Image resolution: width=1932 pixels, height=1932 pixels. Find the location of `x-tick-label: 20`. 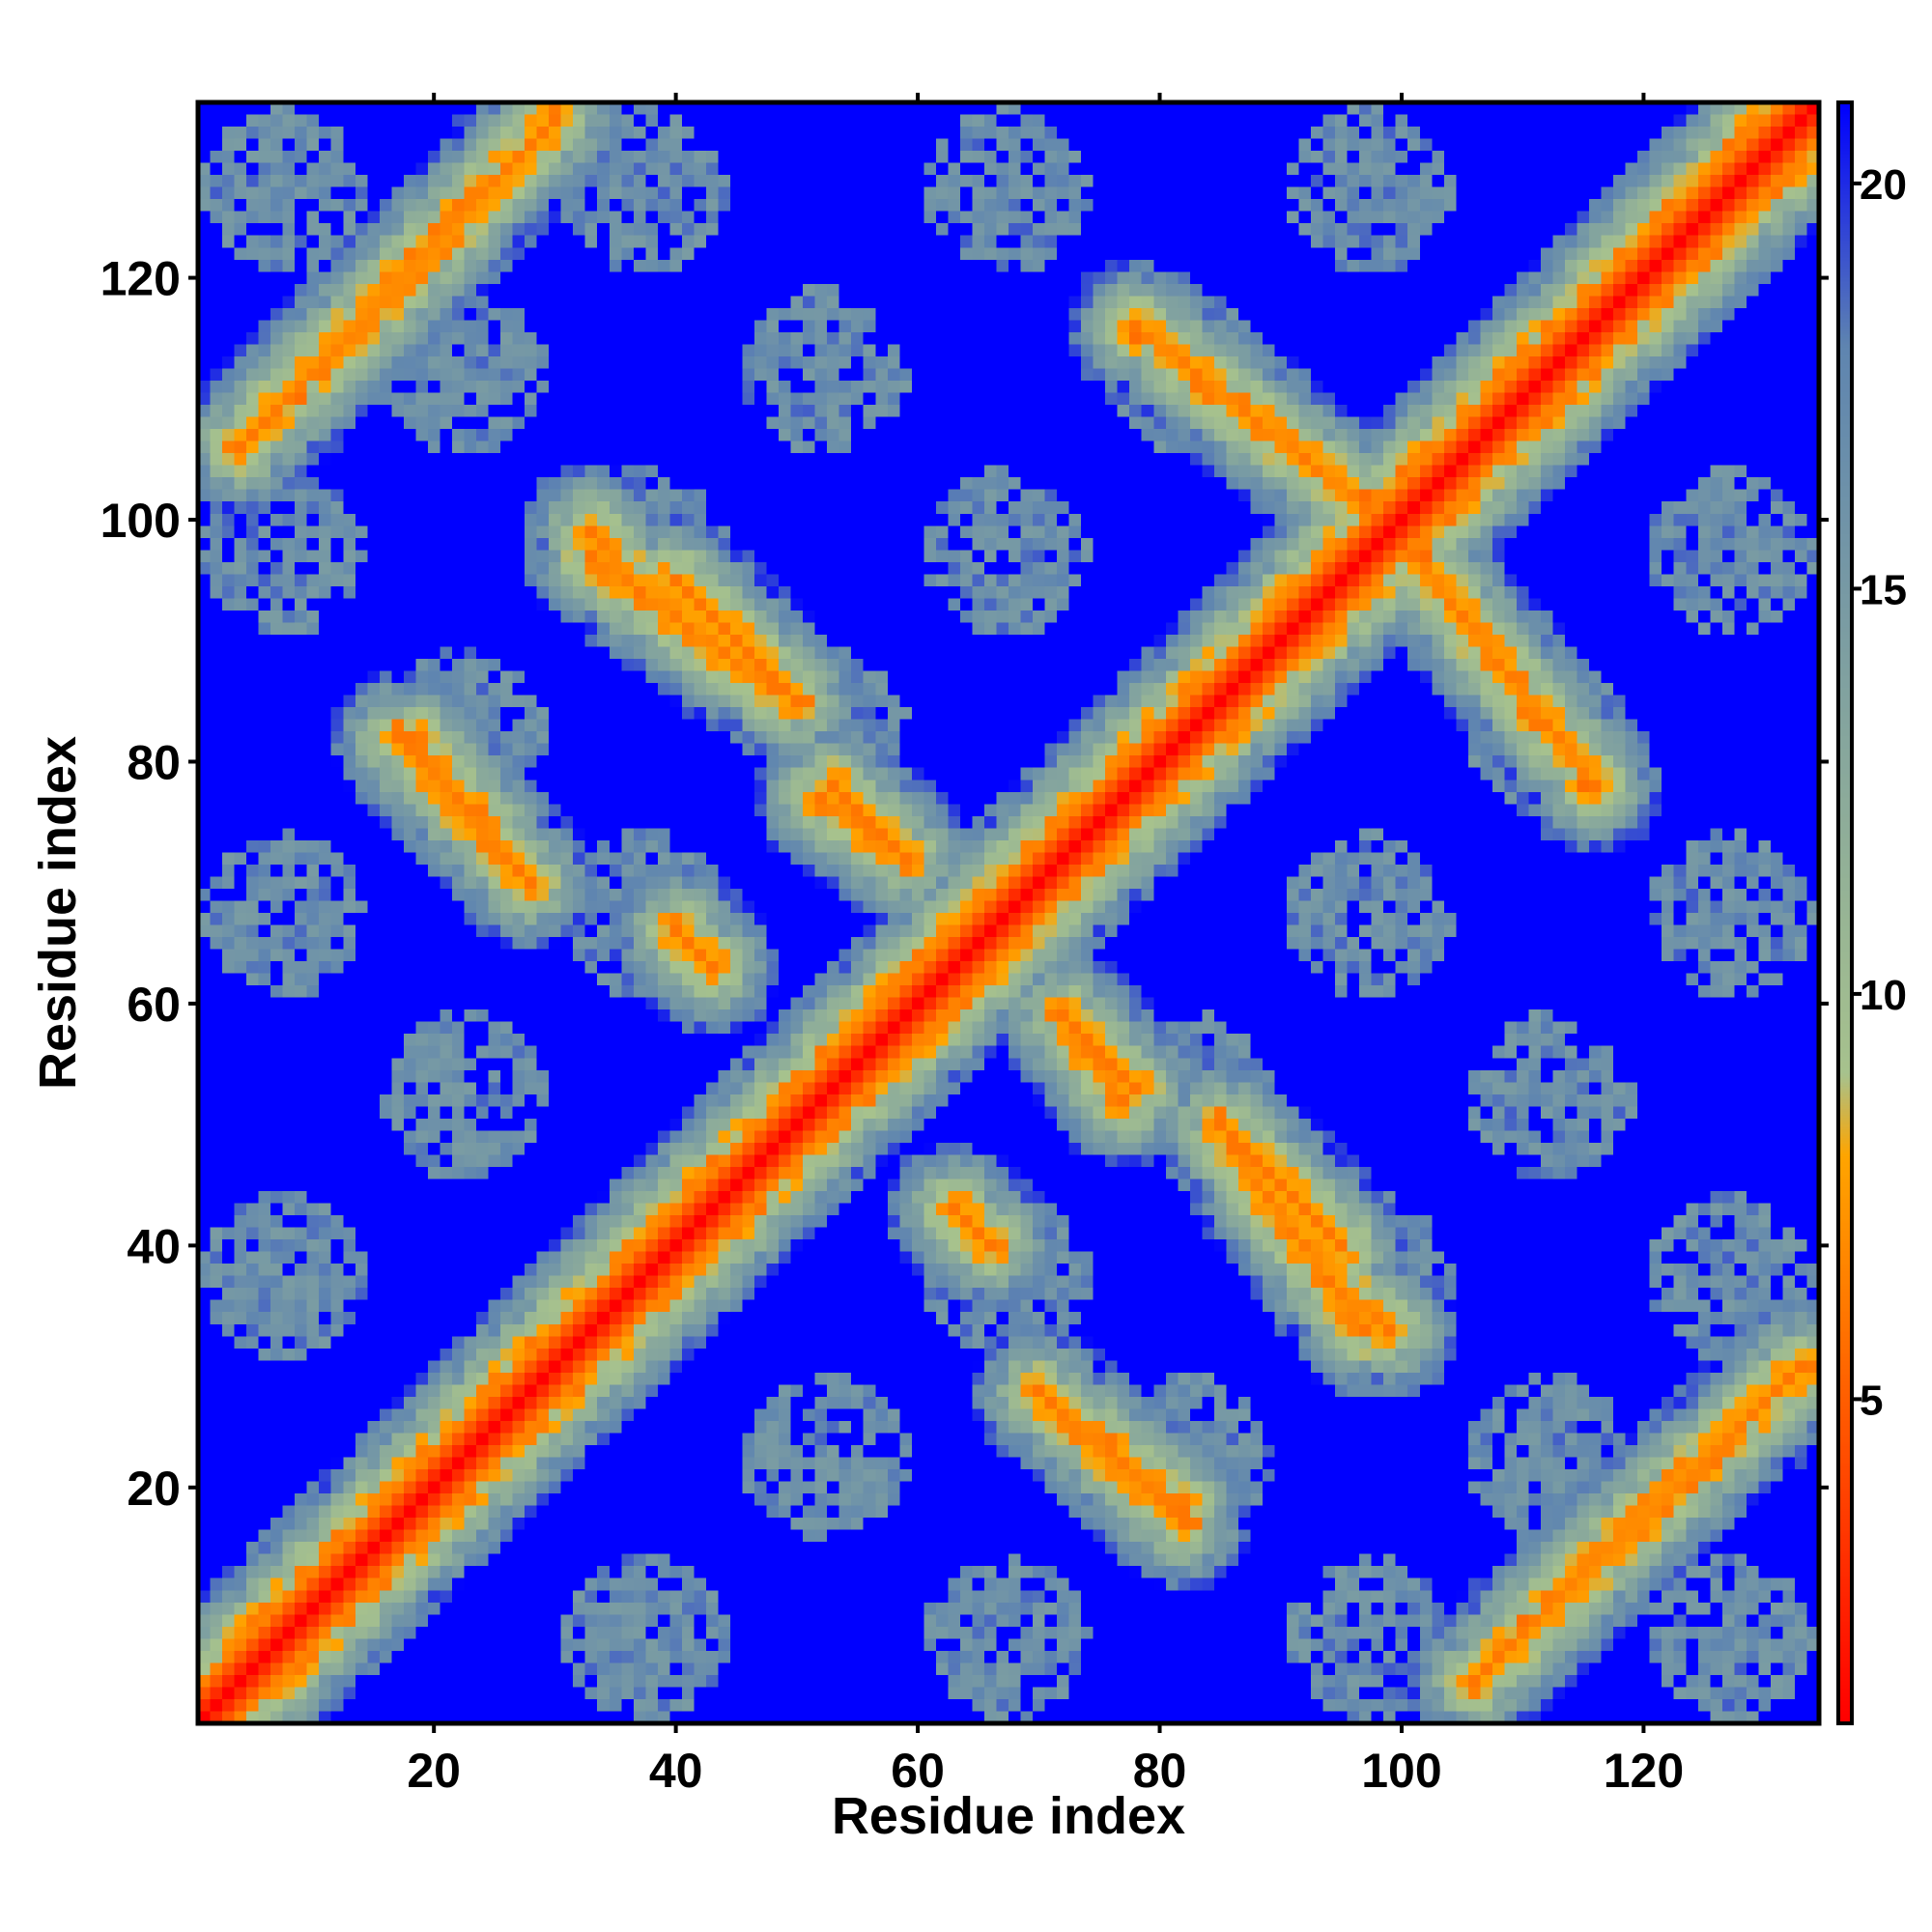

x-tick-label: 20 is located at coordinates (434, 1771).